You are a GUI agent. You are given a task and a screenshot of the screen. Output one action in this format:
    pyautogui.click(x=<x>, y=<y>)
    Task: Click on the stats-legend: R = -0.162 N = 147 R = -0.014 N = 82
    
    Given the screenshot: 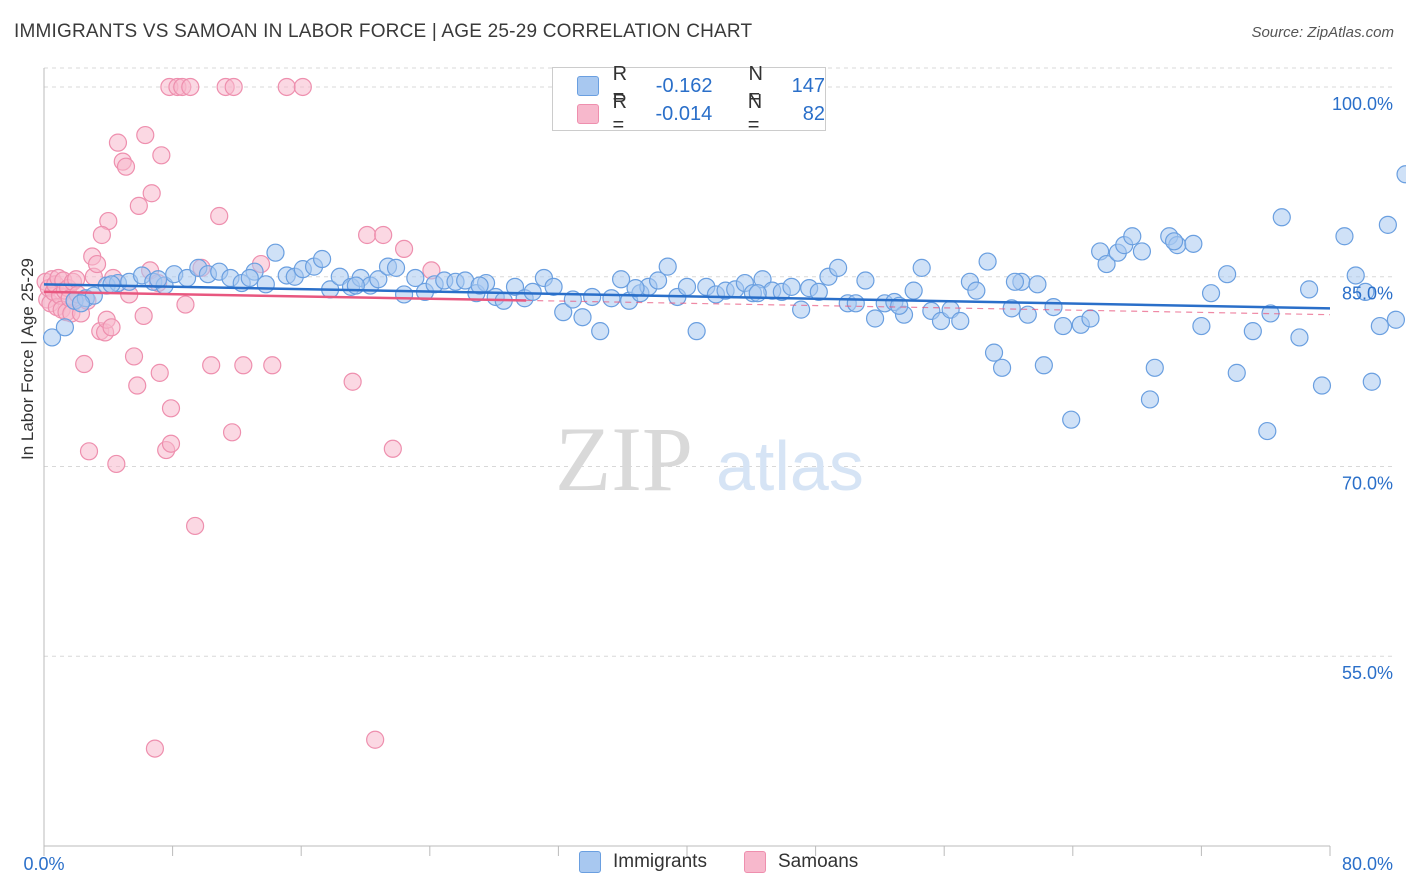 What is the action you would take?
    pyautogui.click(x=689, y=99)
    